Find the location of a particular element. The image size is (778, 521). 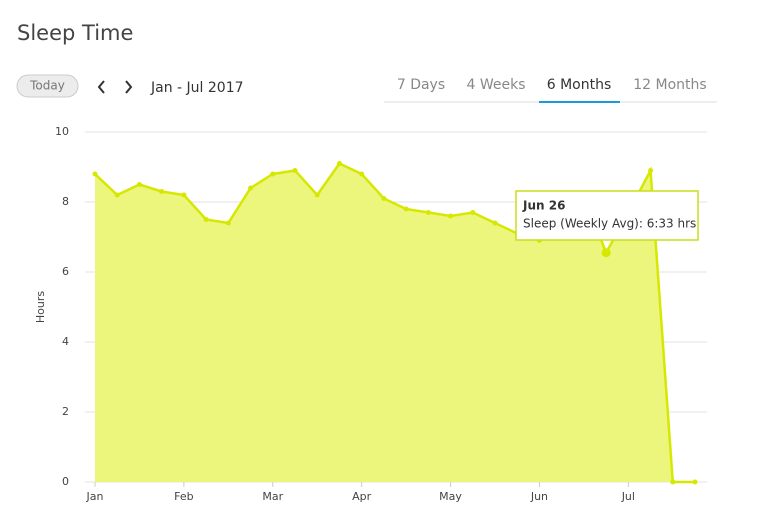

prev-arrow is located at coordinates (101, 87).